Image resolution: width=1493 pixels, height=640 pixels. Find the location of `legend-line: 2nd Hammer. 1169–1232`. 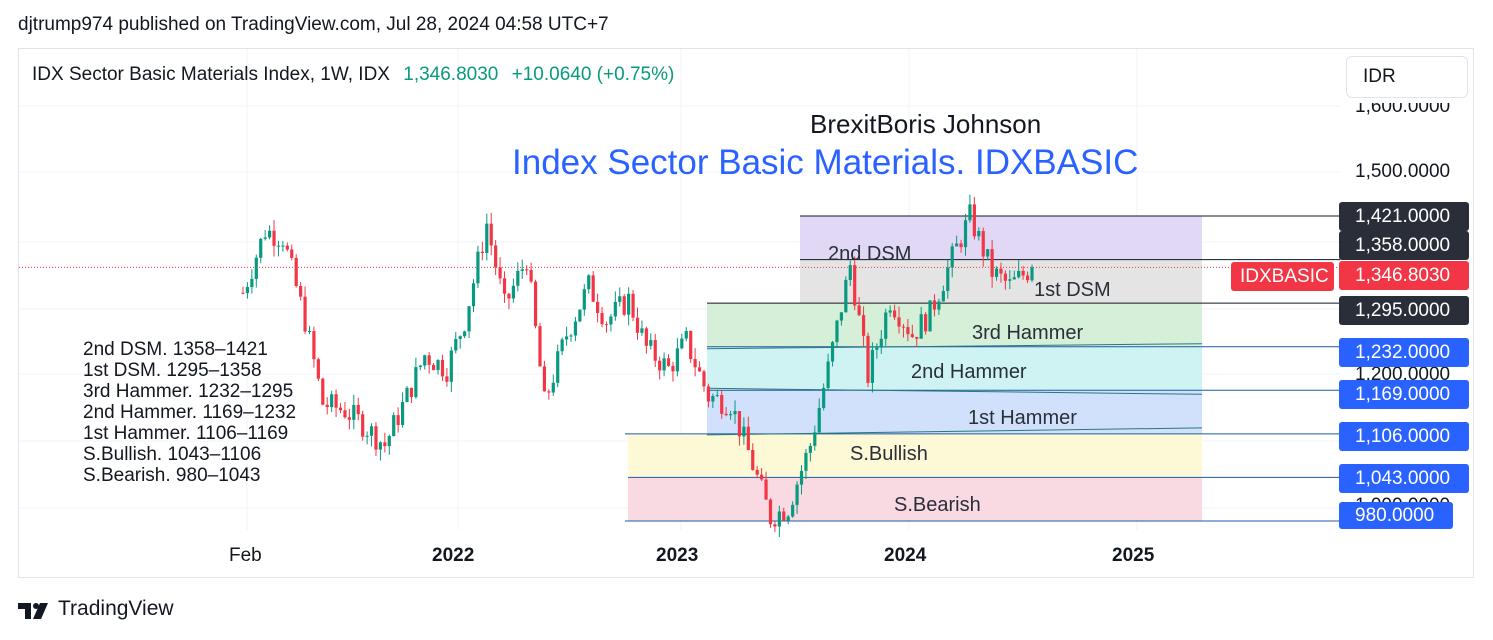

legend-line: 2nd Hammer. 1169–1232 is located at coordinates (190, 412).